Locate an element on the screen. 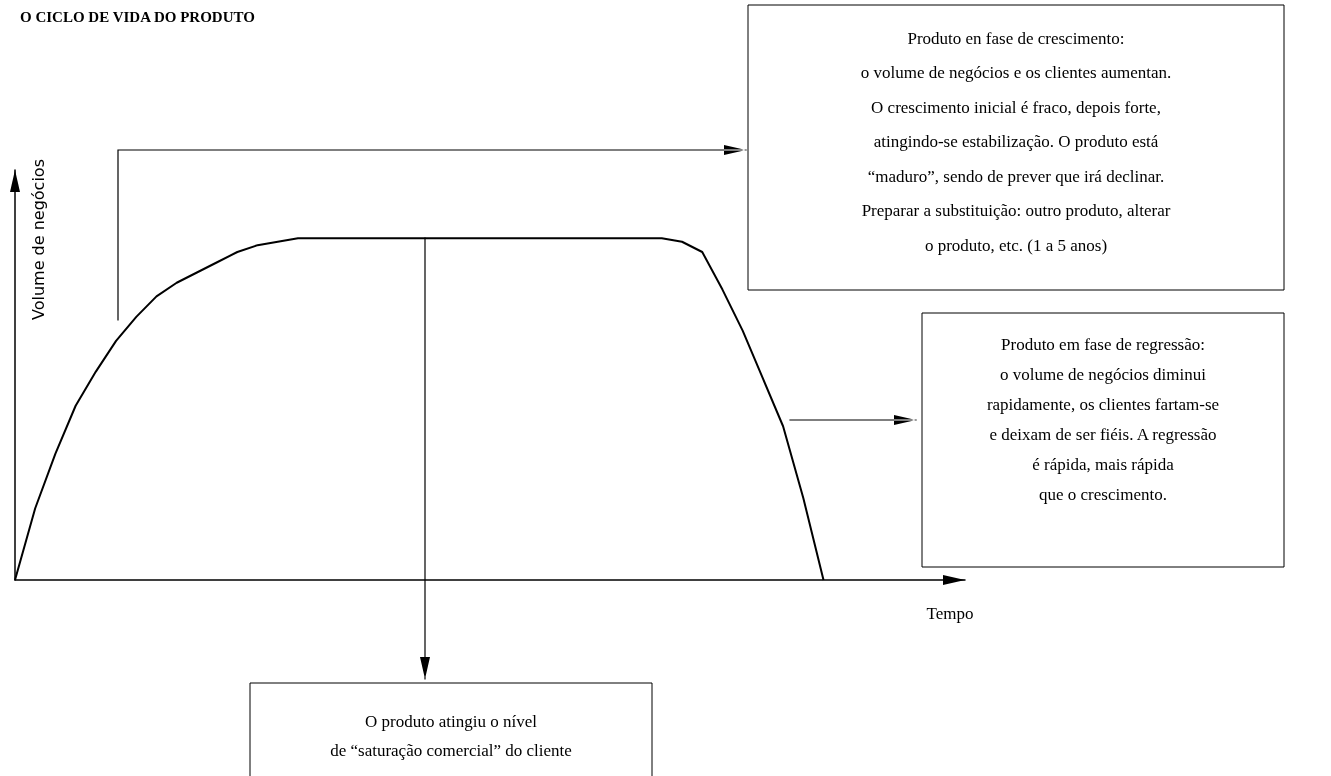  chart-title: O CICLO DE VIDA DO PRODUTO is located at coordinates (137, 16).